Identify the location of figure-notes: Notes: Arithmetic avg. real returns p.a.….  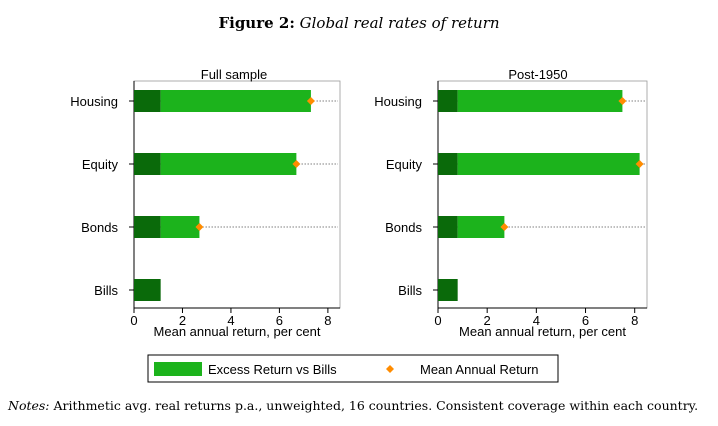
(360, 405).